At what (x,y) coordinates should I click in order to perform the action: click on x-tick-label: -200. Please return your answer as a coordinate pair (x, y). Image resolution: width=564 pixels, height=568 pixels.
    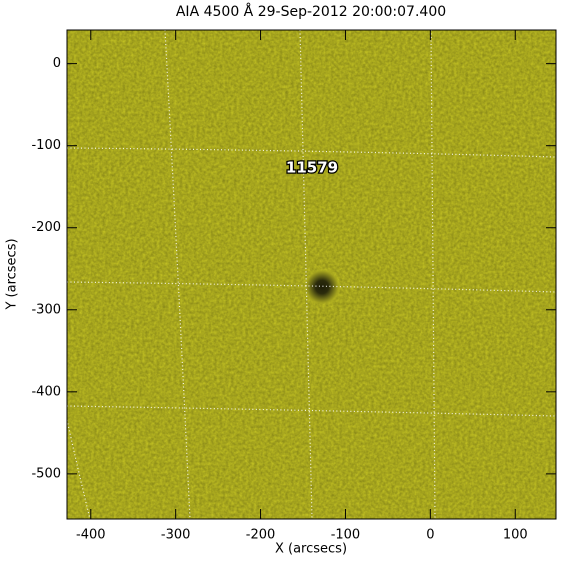
    Looking at the image, I should click on (261, 535).